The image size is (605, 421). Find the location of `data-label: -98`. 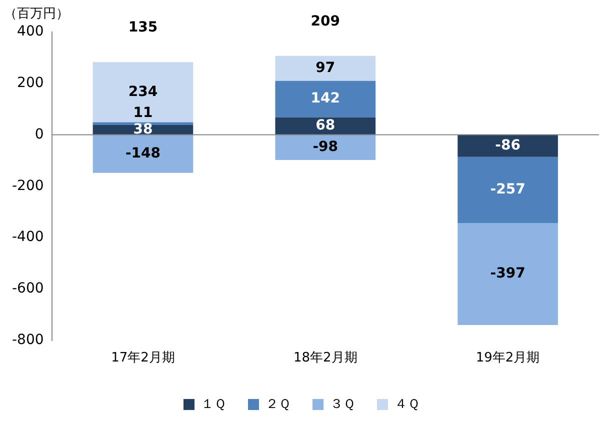

data-label: -98 is located at coordinates (325, 147).